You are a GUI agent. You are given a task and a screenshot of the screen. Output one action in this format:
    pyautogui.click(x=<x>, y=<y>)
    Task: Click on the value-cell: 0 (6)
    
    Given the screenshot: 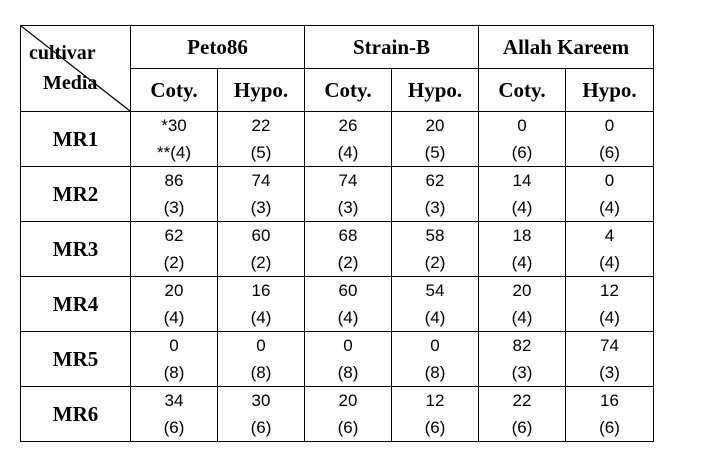 What is the action you would take?
    pyautogui.click(x=610, y=139)
    